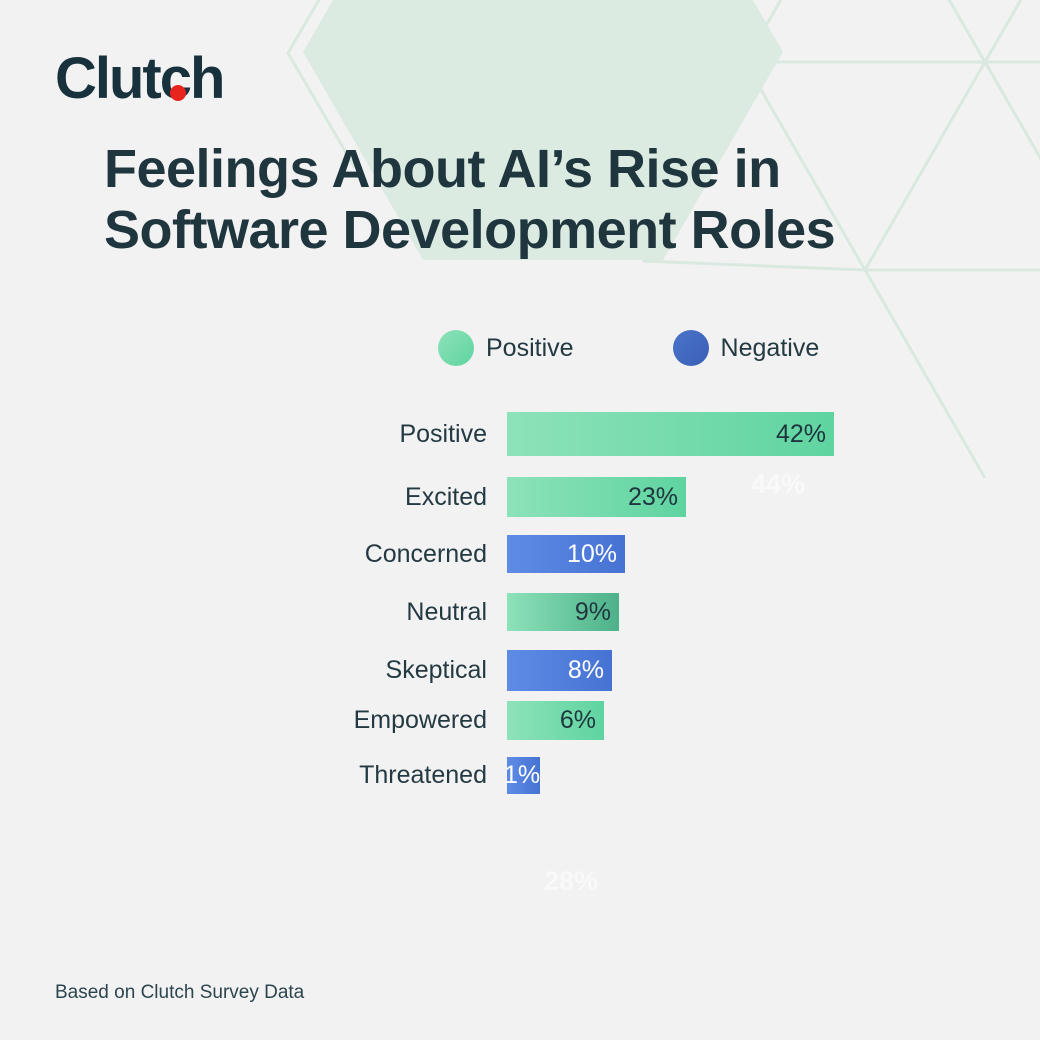  I want to click on title-line-2: Software Development Roles, so click(470, 230).